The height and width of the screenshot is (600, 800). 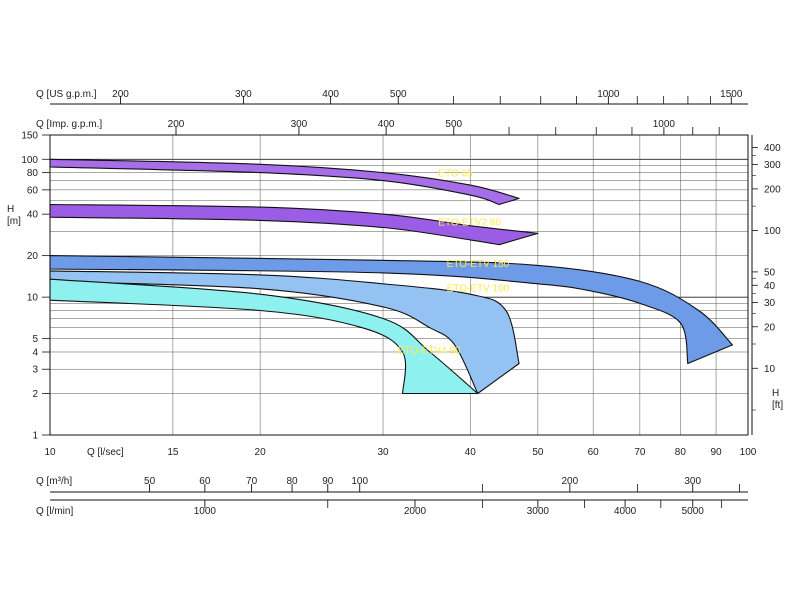 I want to click on usgpm-axis-tick-label: 1000, so click(x=608, y=94).